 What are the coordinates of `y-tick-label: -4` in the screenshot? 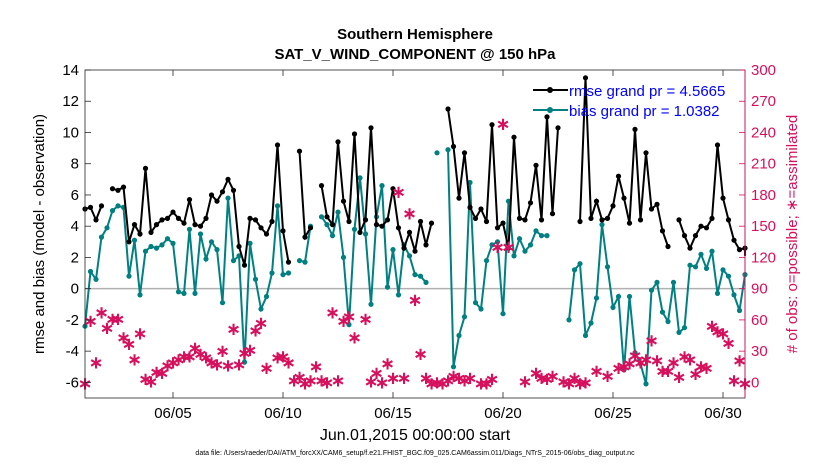 It's located at (72, 351).